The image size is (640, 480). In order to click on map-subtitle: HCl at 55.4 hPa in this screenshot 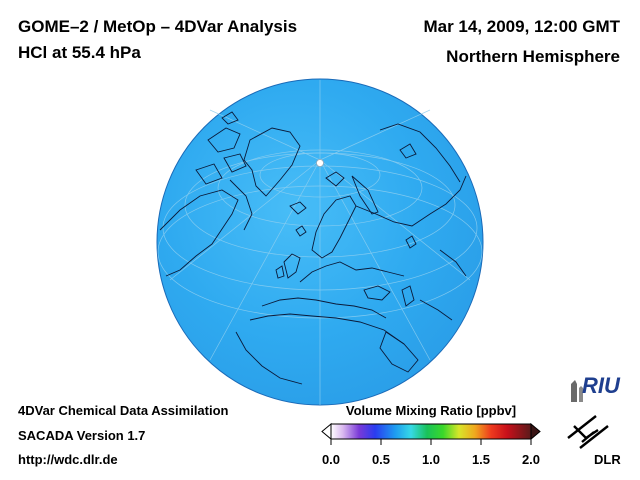, I will do `click(79, 52)`.